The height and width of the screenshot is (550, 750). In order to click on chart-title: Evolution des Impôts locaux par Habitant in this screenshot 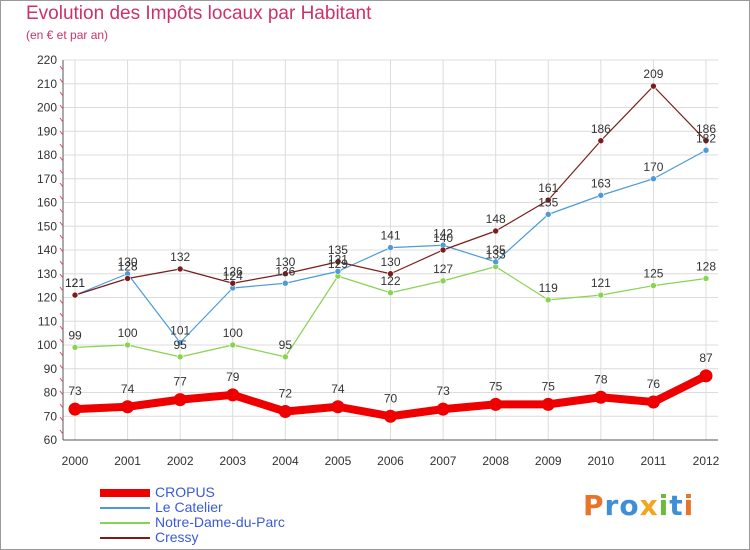, I will do `click(199, 13)`.